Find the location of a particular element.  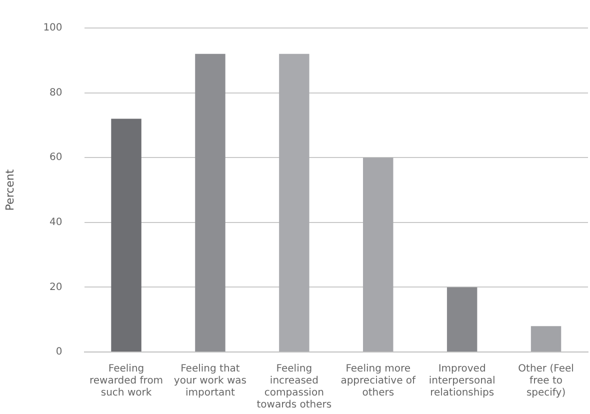

y-tick-label: 60 is located at coordinates (56, 158).